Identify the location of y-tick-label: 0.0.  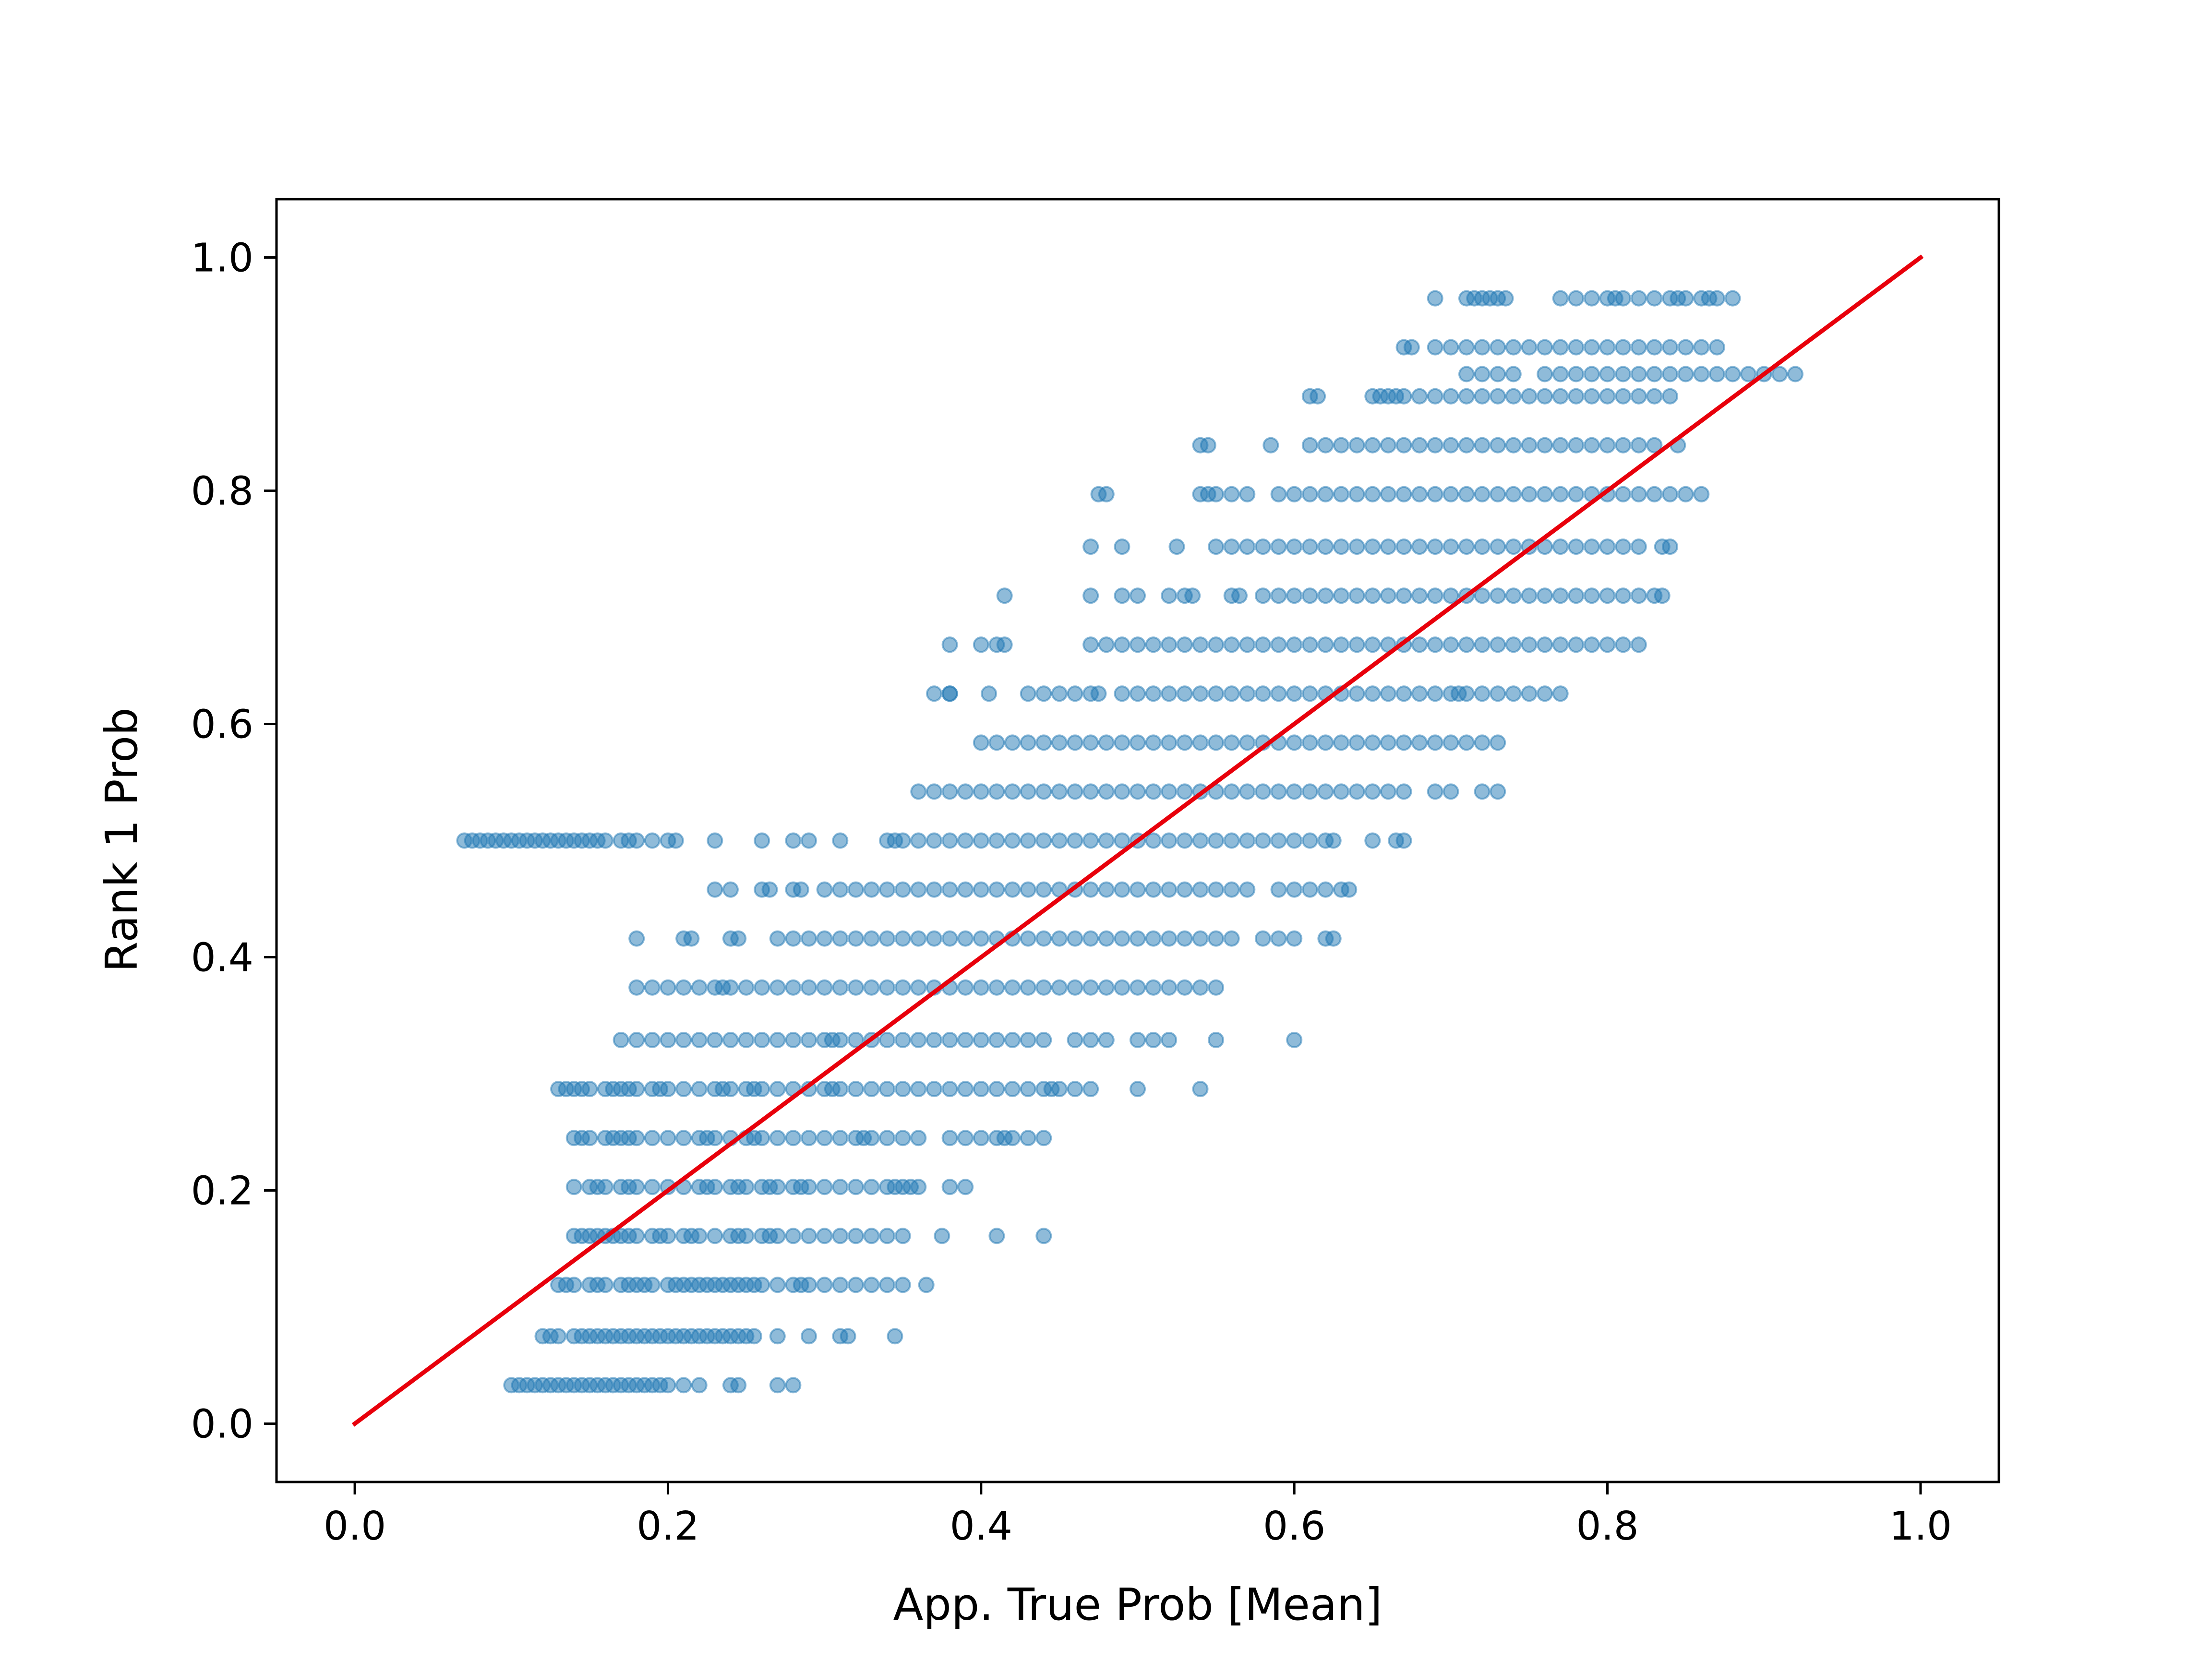
(222, 1424).